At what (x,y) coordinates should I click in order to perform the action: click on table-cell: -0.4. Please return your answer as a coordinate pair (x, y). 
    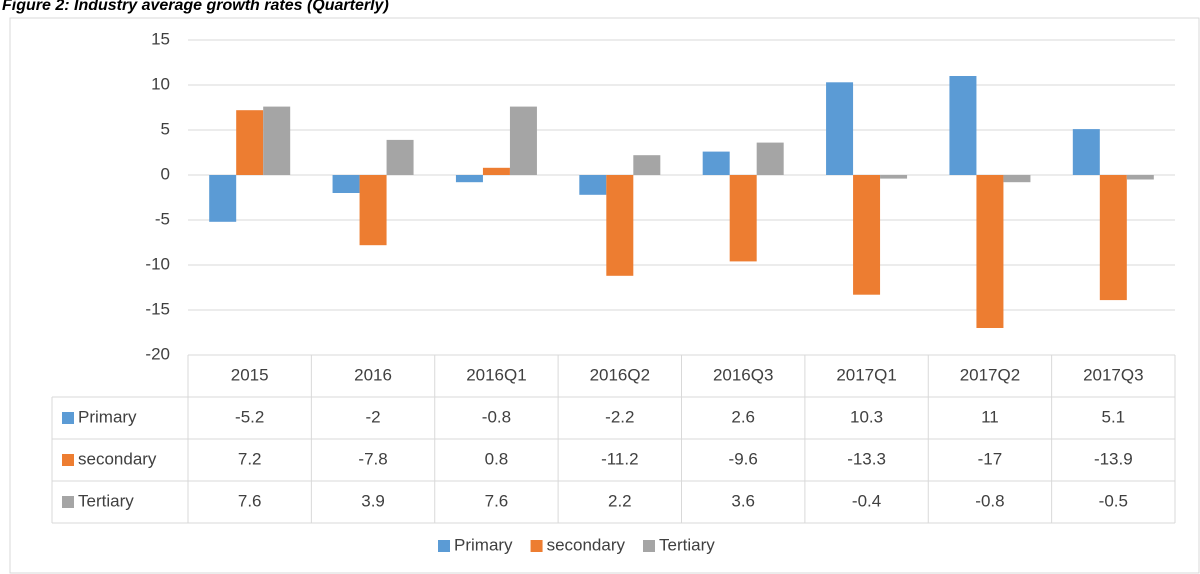
    Looking at the image, I should click on (866, 500).